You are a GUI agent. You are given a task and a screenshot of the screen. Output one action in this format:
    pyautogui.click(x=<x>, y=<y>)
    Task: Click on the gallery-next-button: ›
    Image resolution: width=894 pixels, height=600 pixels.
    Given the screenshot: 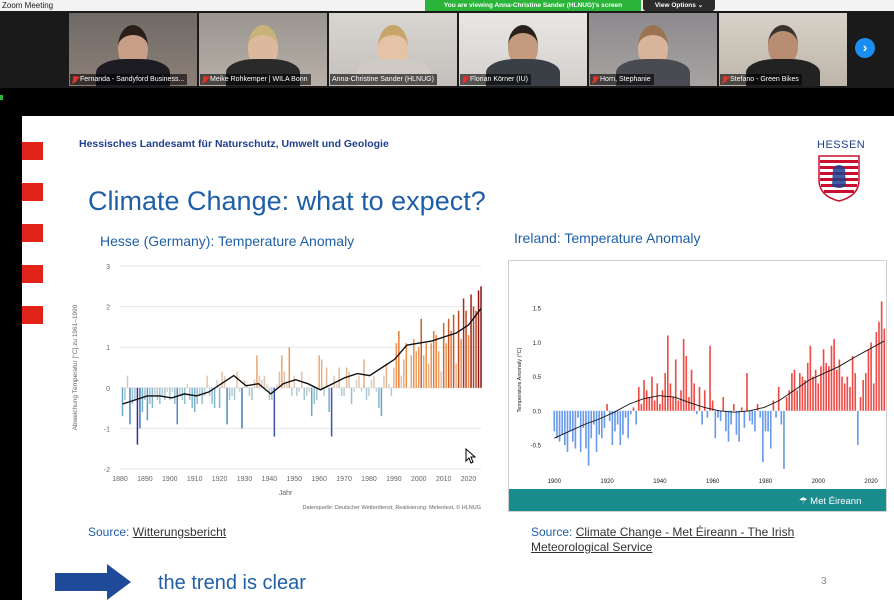 What is the action you would take?
    pyautogui.click(x=865, y=48)
    